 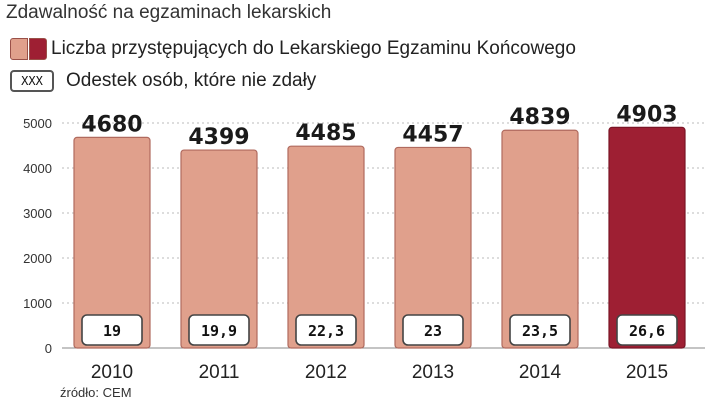 What do you see at coordinates (218, 137) in the screenshot?
I see `bar-value-label: 4399` at bounding box center [218, 137].